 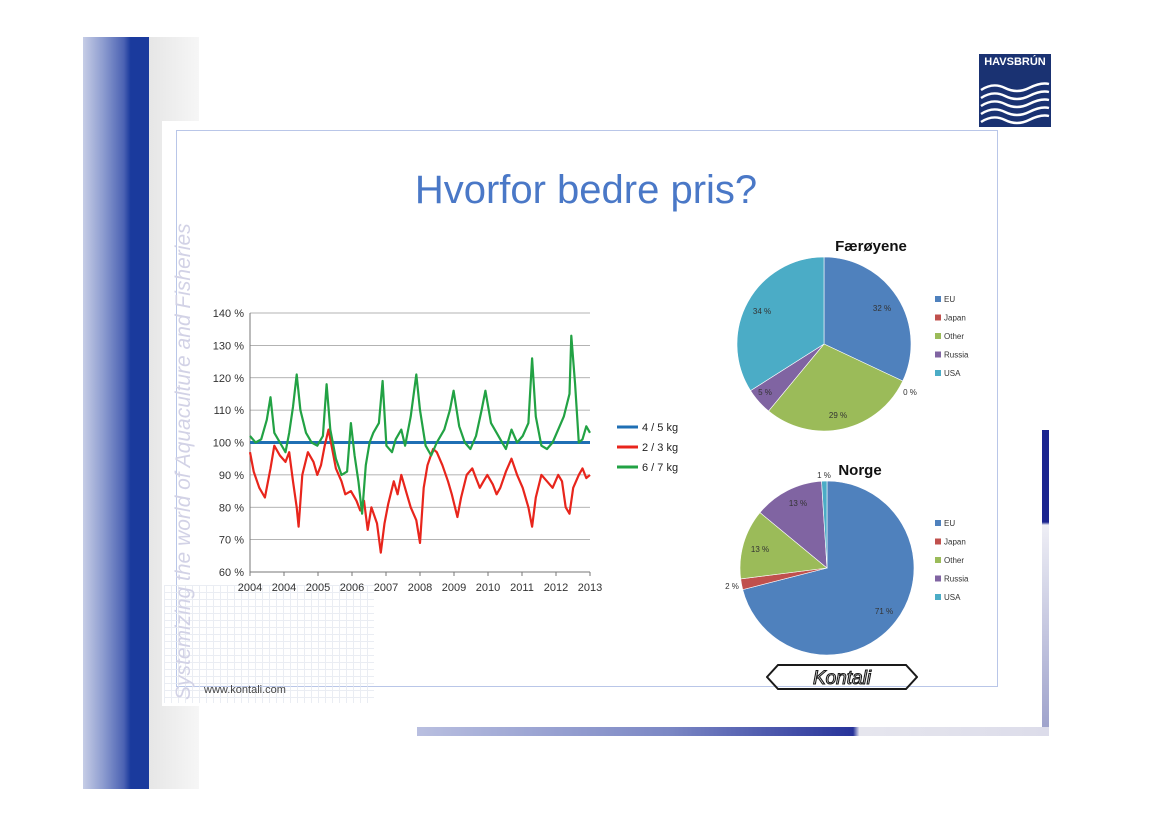 I want to click on x-tick-label: 2011, so click(x=522, y=588).